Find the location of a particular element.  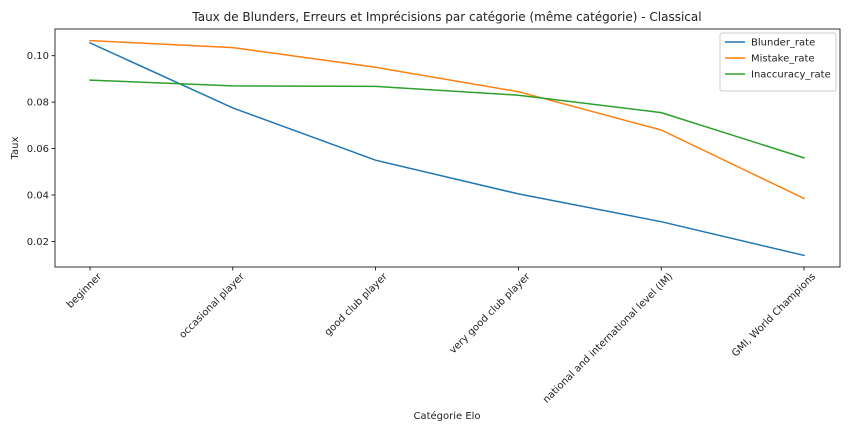

legend-label: Blunder_rate is located at coordinates (783, 43).